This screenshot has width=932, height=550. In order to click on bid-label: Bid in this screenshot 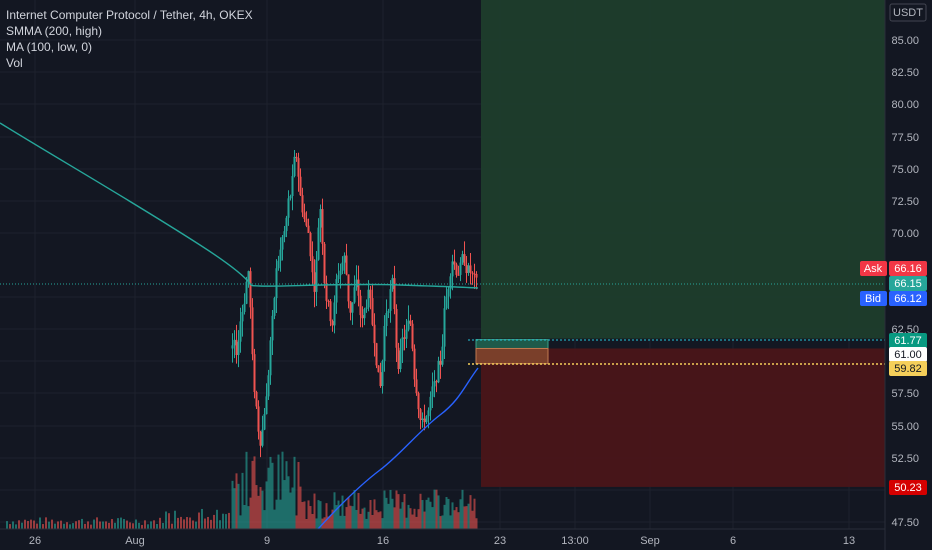, I will do `click(873, 299)`.